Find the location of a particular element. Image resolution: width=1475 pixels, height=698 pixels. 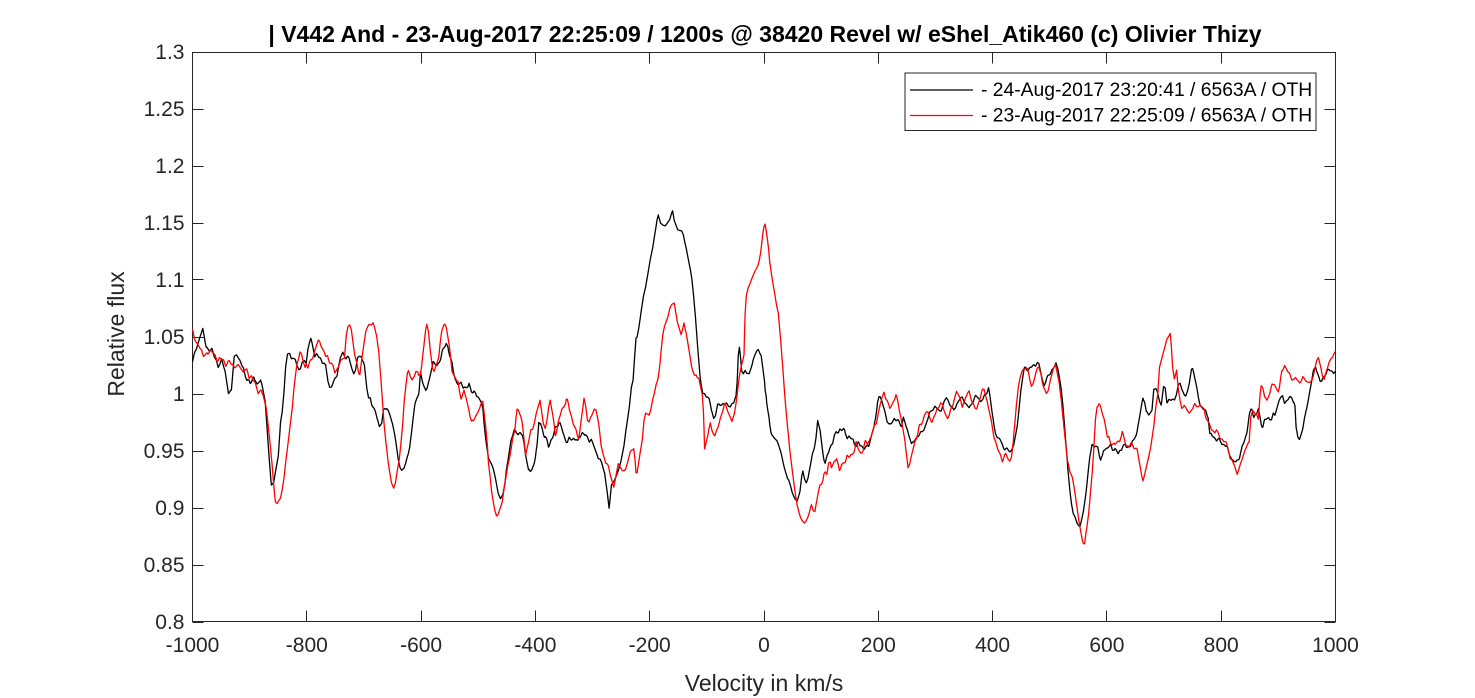

svg-text: 400 is located at coordinates (992, 645).